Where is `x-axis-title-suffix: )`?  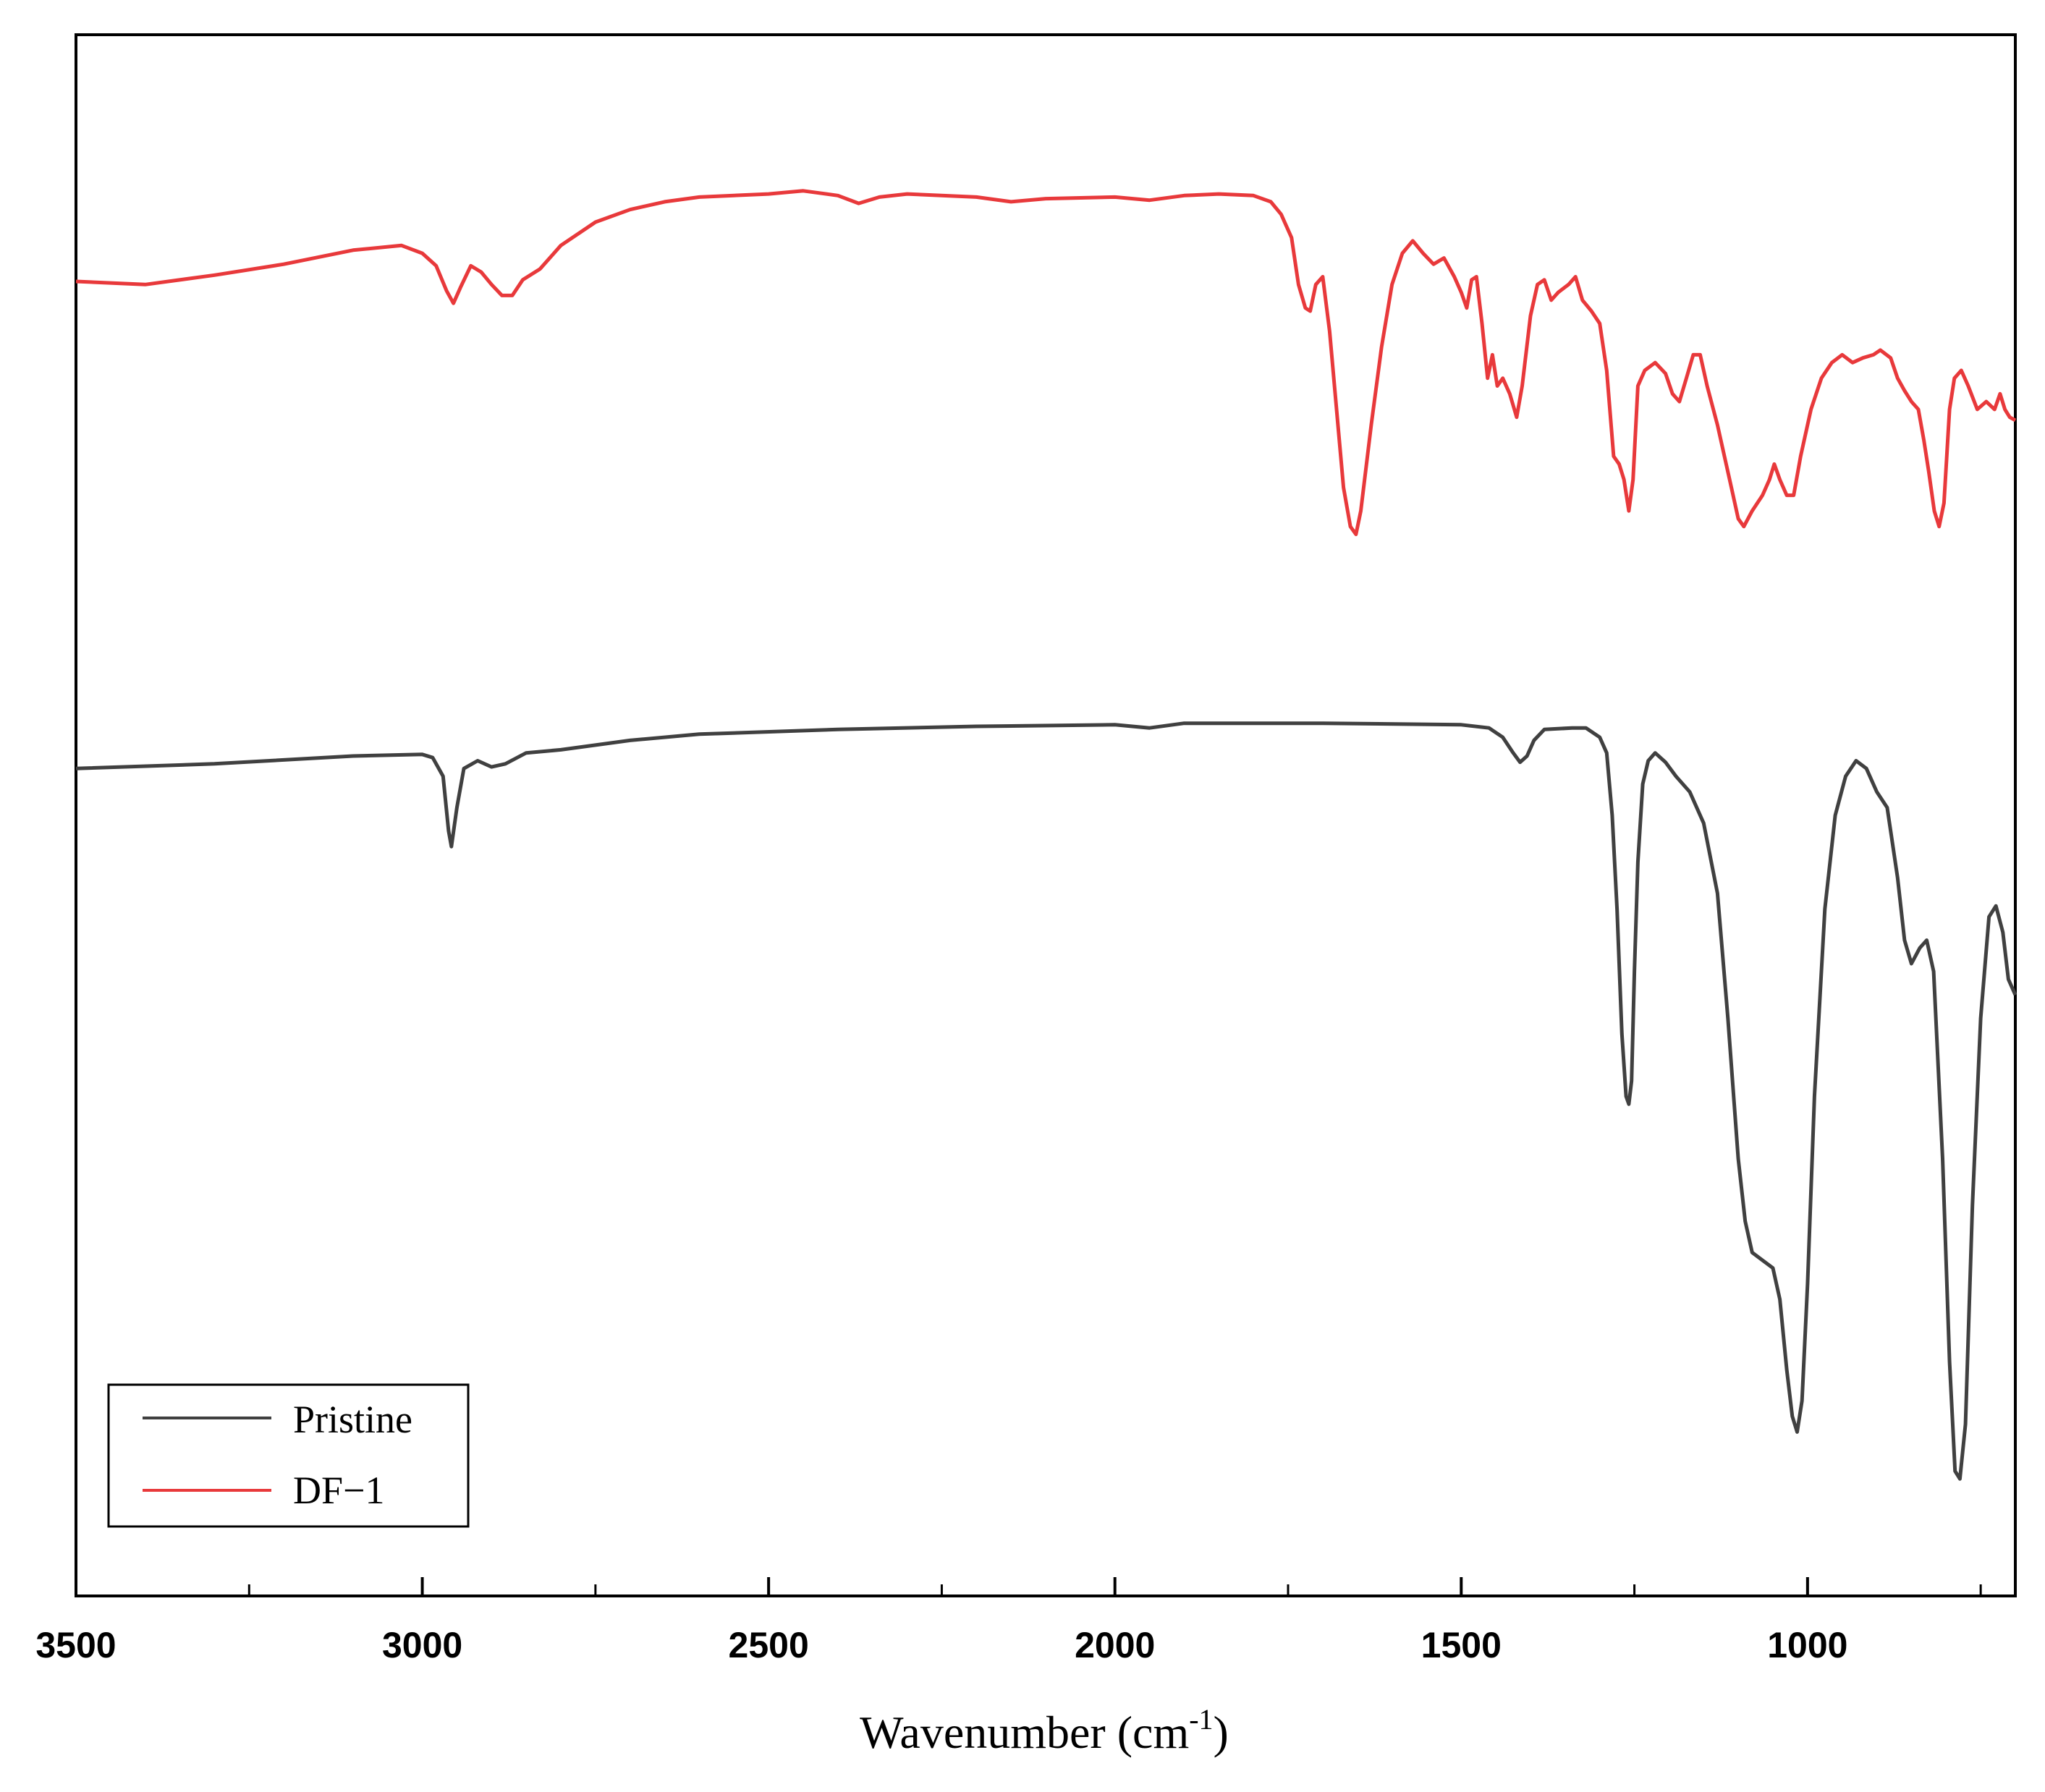 x-axis-title-suffix: ) is located at coordinates (1221, 1732).